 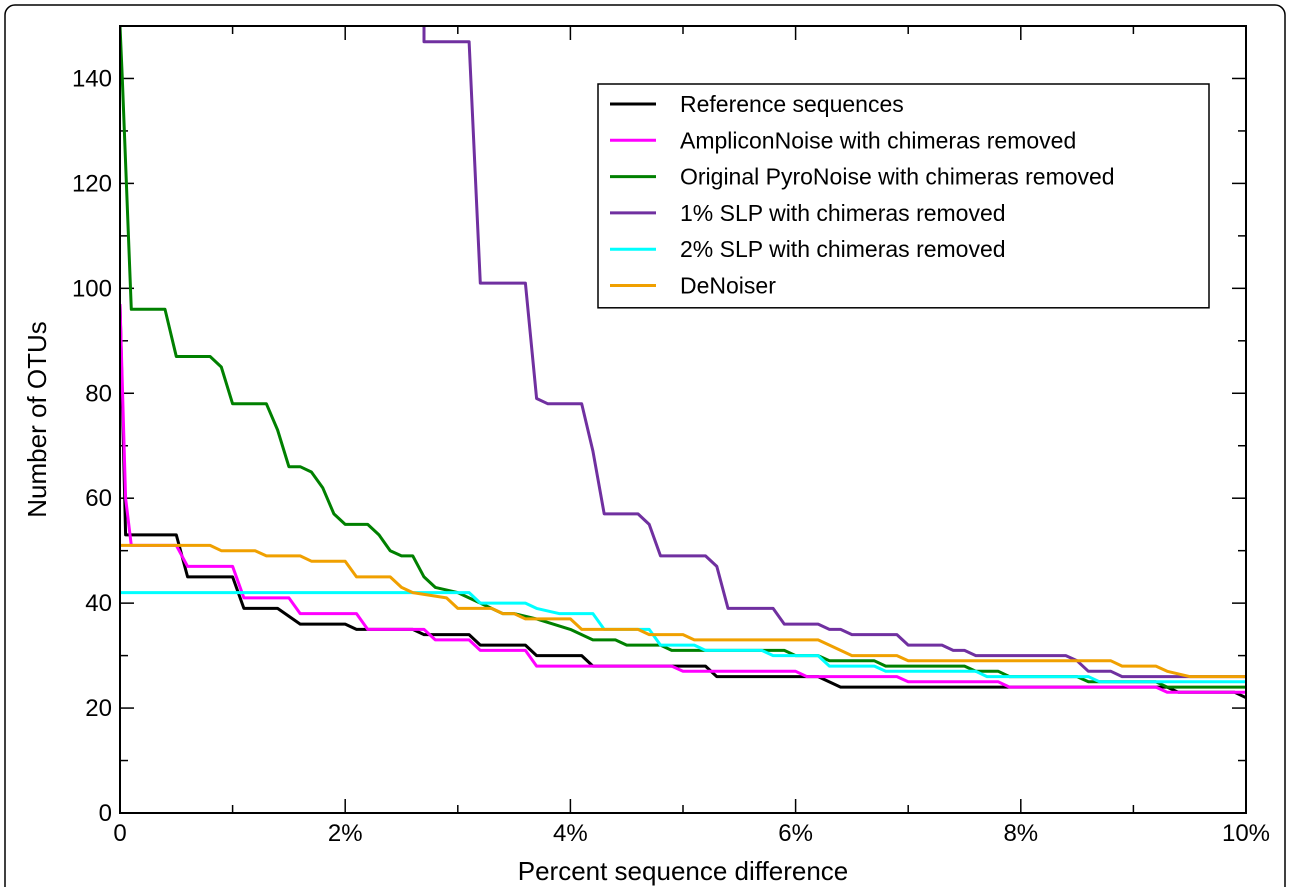 What do you see at coordinates (92, 288) in the screenshot?
I see `y-tick-label: 100` at bounding box center [92, 288].